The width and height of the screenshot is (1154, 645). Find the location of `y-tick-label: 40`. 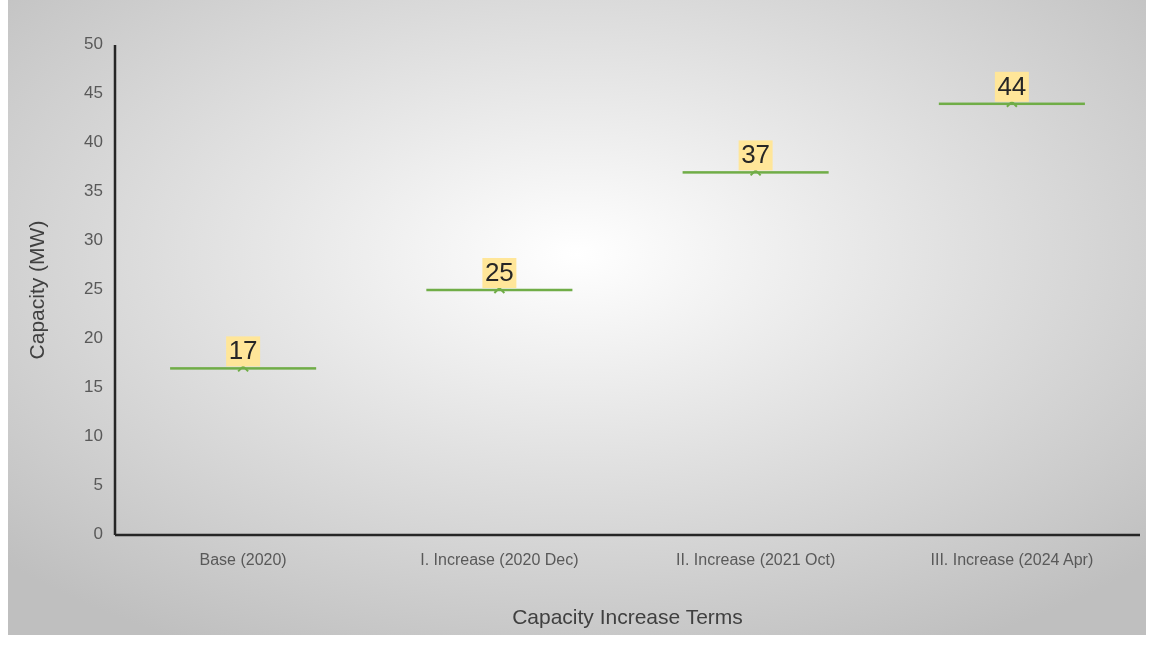

y-tick-label: 40 is located at coordinates (93, 142).